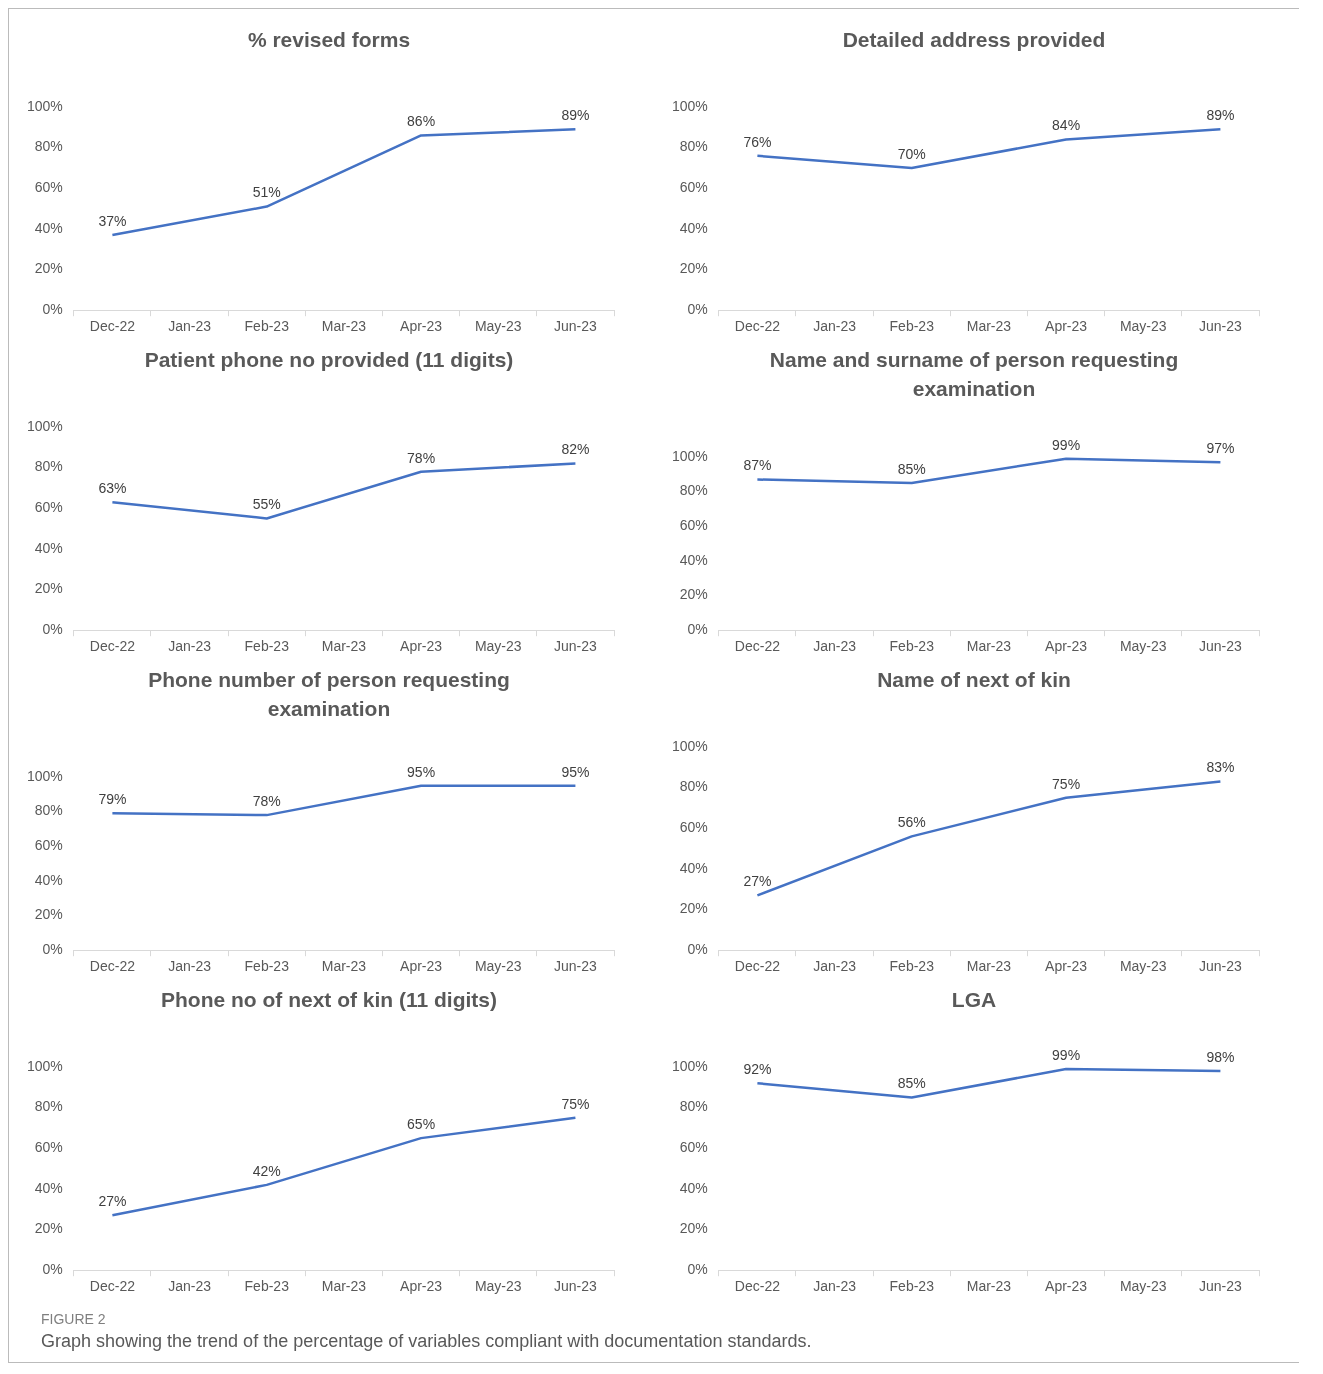 The width and height of the screenshot is (1323, 1374). What do you see at coordinates (911, 822) in the screenshot?
I see `data-label: 56%` at bounding box center [911, 822].